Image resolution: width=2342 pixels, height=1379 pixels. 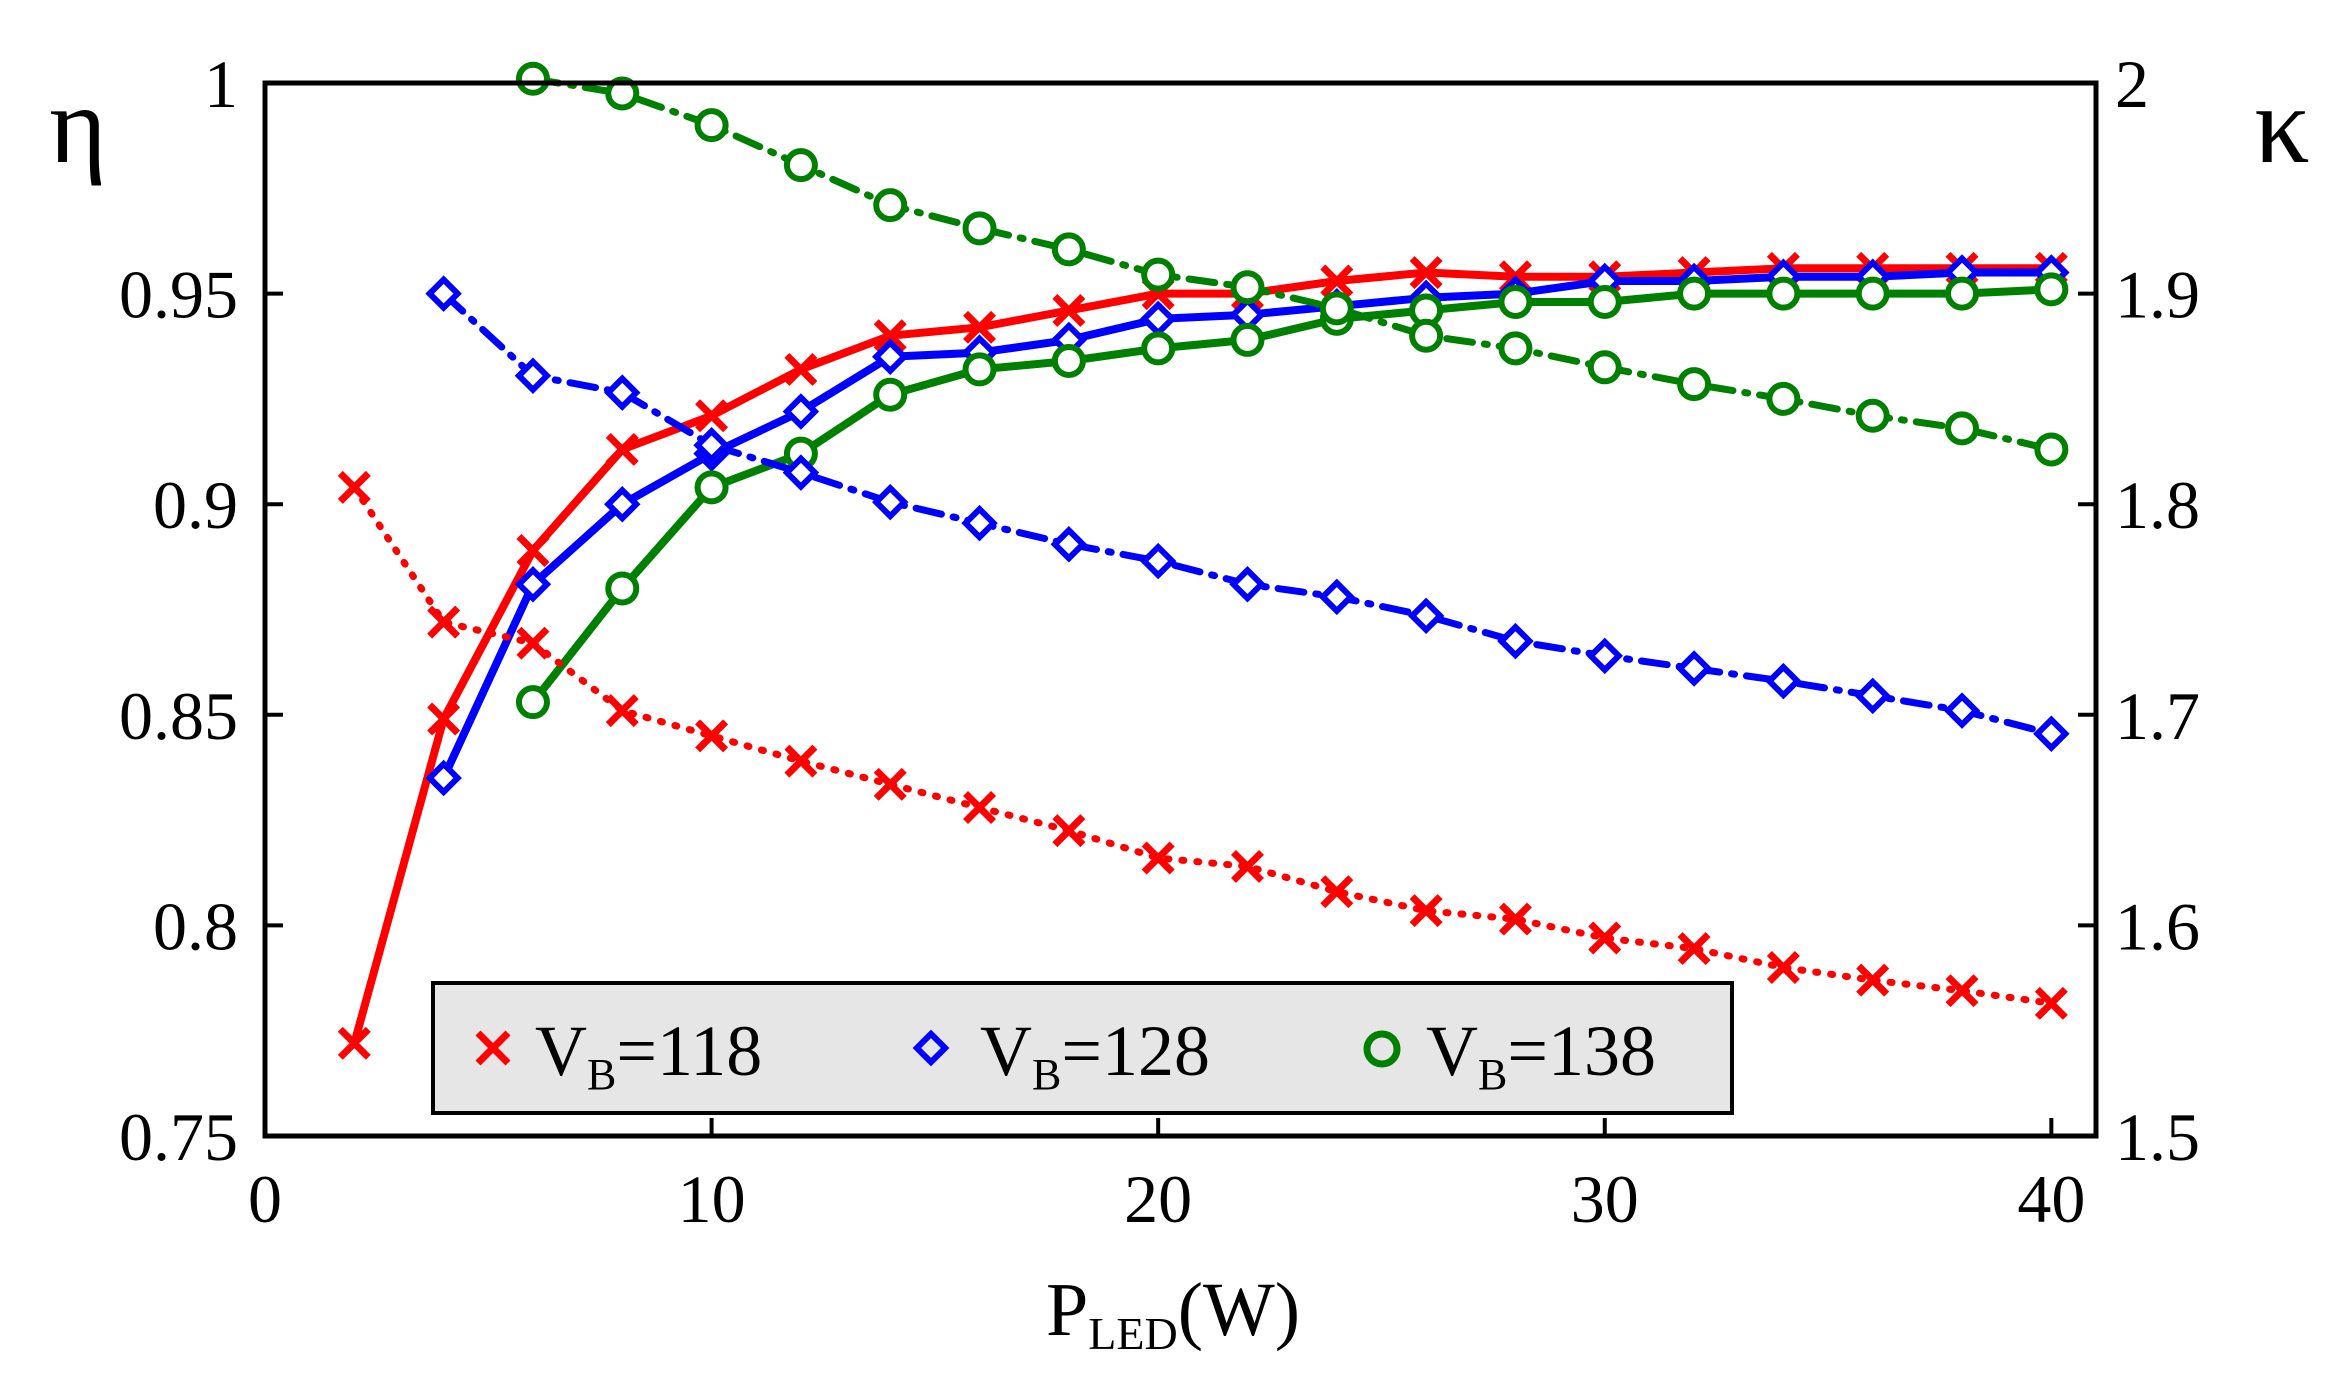 I want to click on x-tick-label: 40, so click(x=2051, y=1199).